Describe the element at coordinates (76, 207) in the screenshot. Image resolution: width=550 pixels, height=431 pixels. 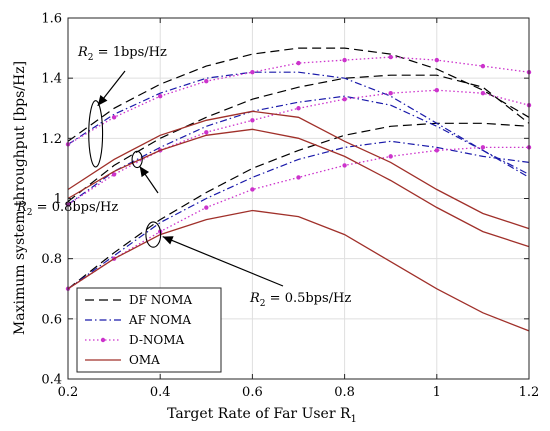
I see `annotation-text: = 0.8bps/Hz` at that location.